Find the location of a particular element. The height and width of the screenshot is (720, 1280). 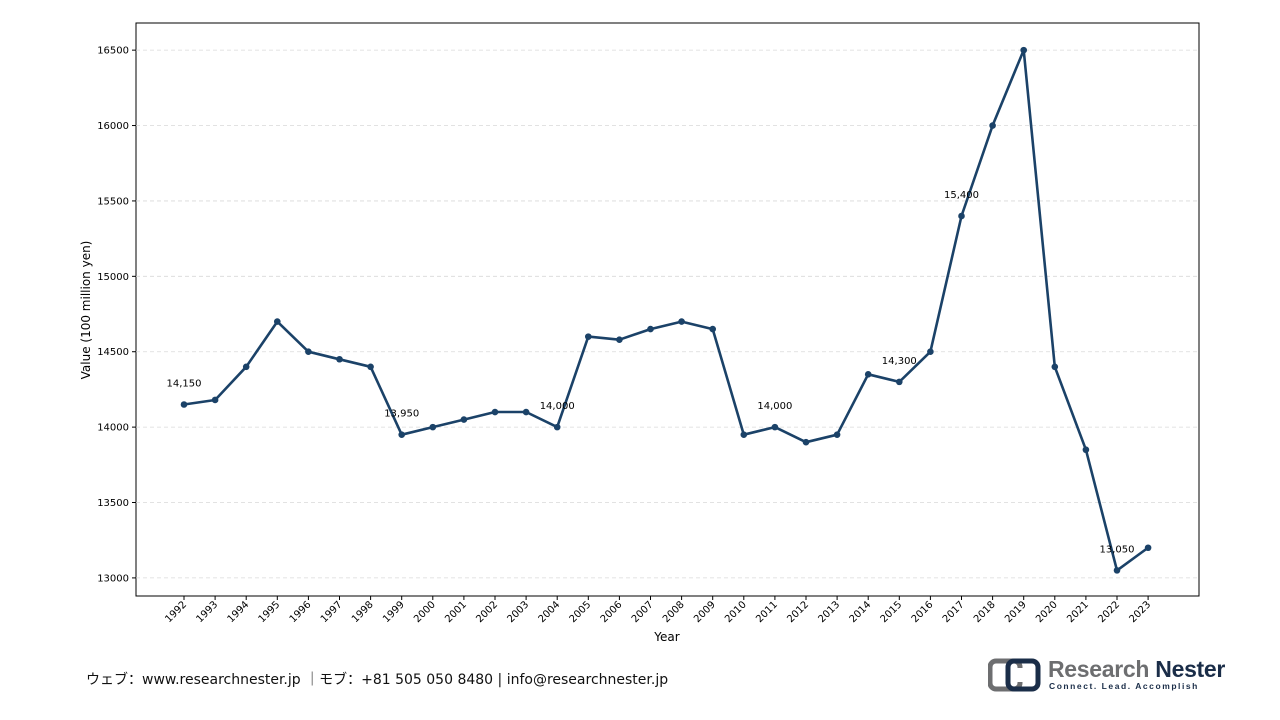

x-tick-label: 2015 is located at coordinates (892, 612).